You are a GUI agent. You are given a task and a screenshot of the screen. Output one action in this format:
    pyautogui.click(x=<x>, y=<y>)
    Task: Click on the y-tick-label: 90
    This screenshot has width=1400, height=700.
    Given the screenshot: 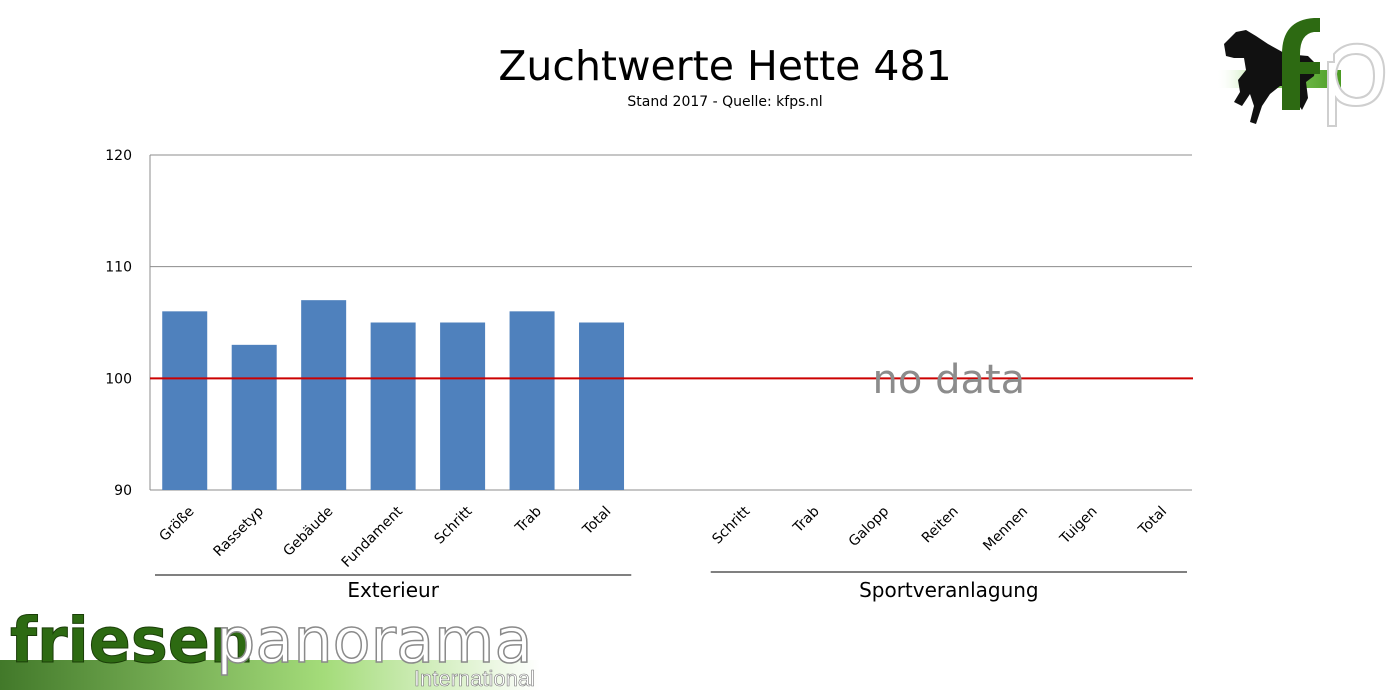 What is the action you would take?
    pyautogui.click(x=123, y=491)
    